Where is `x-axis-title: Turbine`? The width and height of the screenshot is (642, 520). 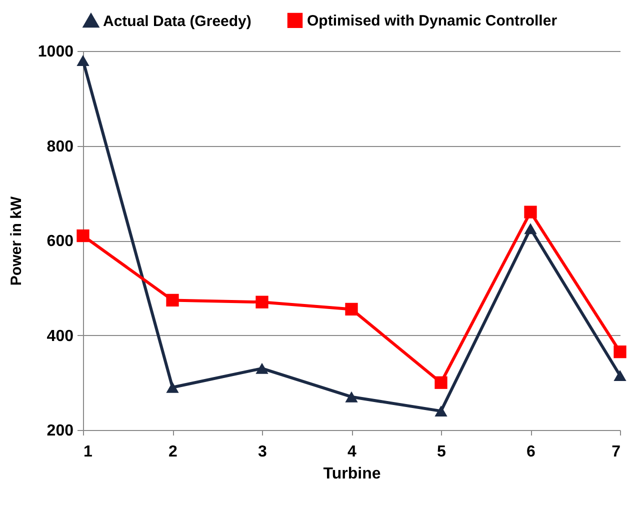
x-axis-title: Turbine is located at coordinates (352, 474).